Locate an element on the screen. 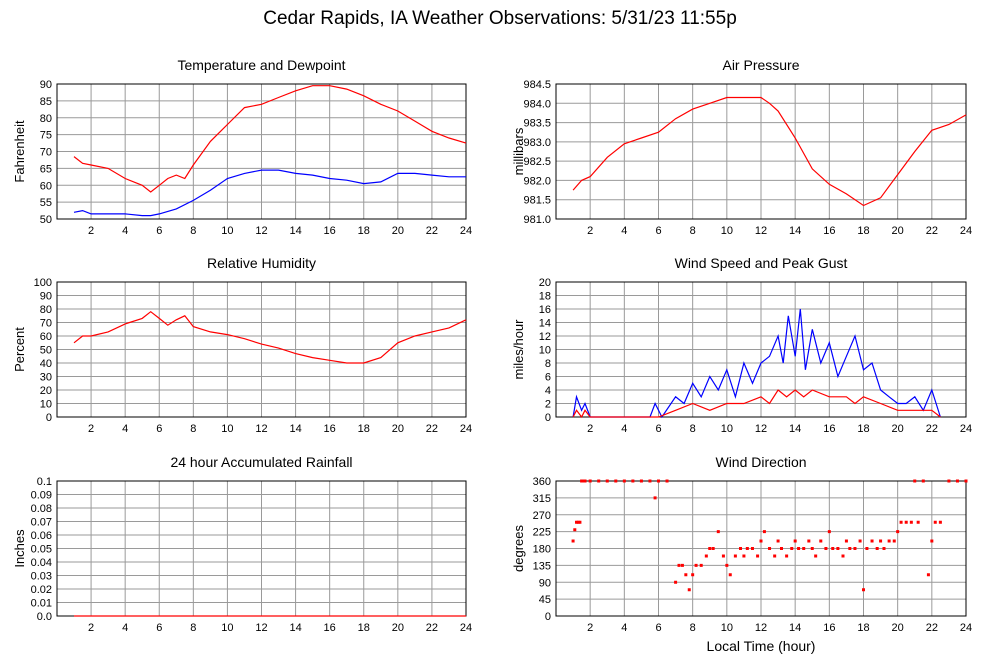  y-tick-label: 85 is located at coordinates (46, 102).